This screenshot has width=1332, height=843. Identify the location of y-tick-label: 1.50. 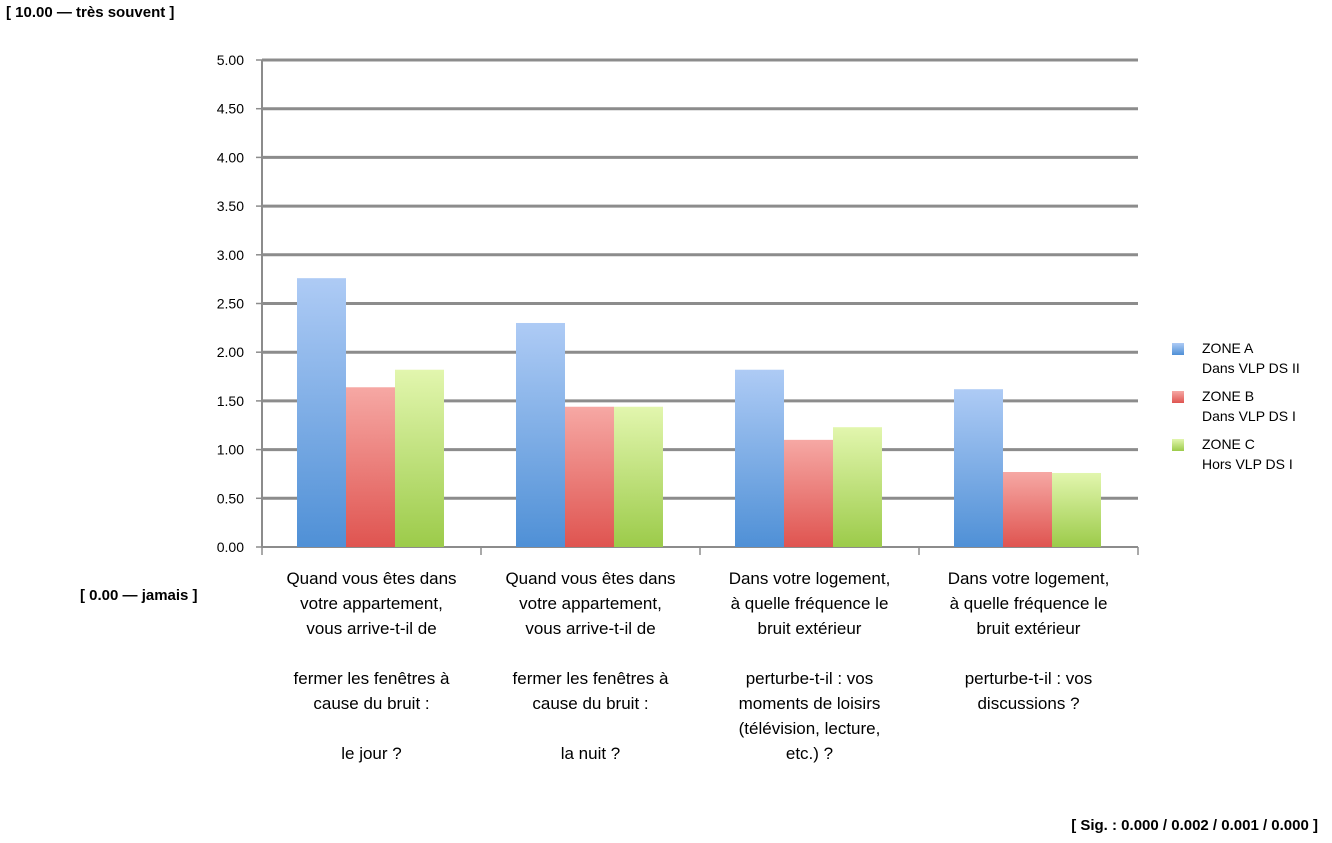
(230, 401).